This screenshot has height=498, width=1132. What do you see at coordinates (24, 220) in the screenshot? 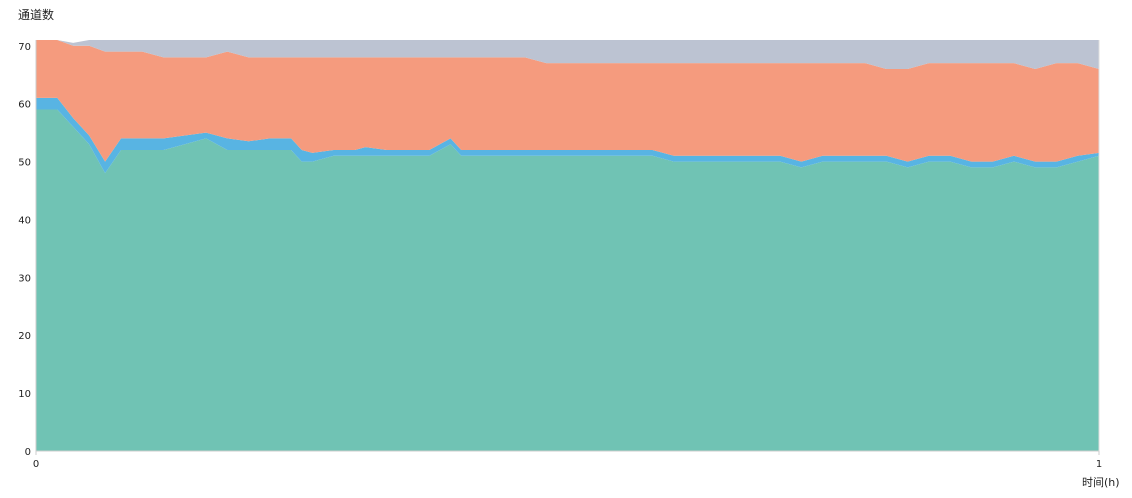
I see `y-tick-label: 40` at bounding box center [24, 220].